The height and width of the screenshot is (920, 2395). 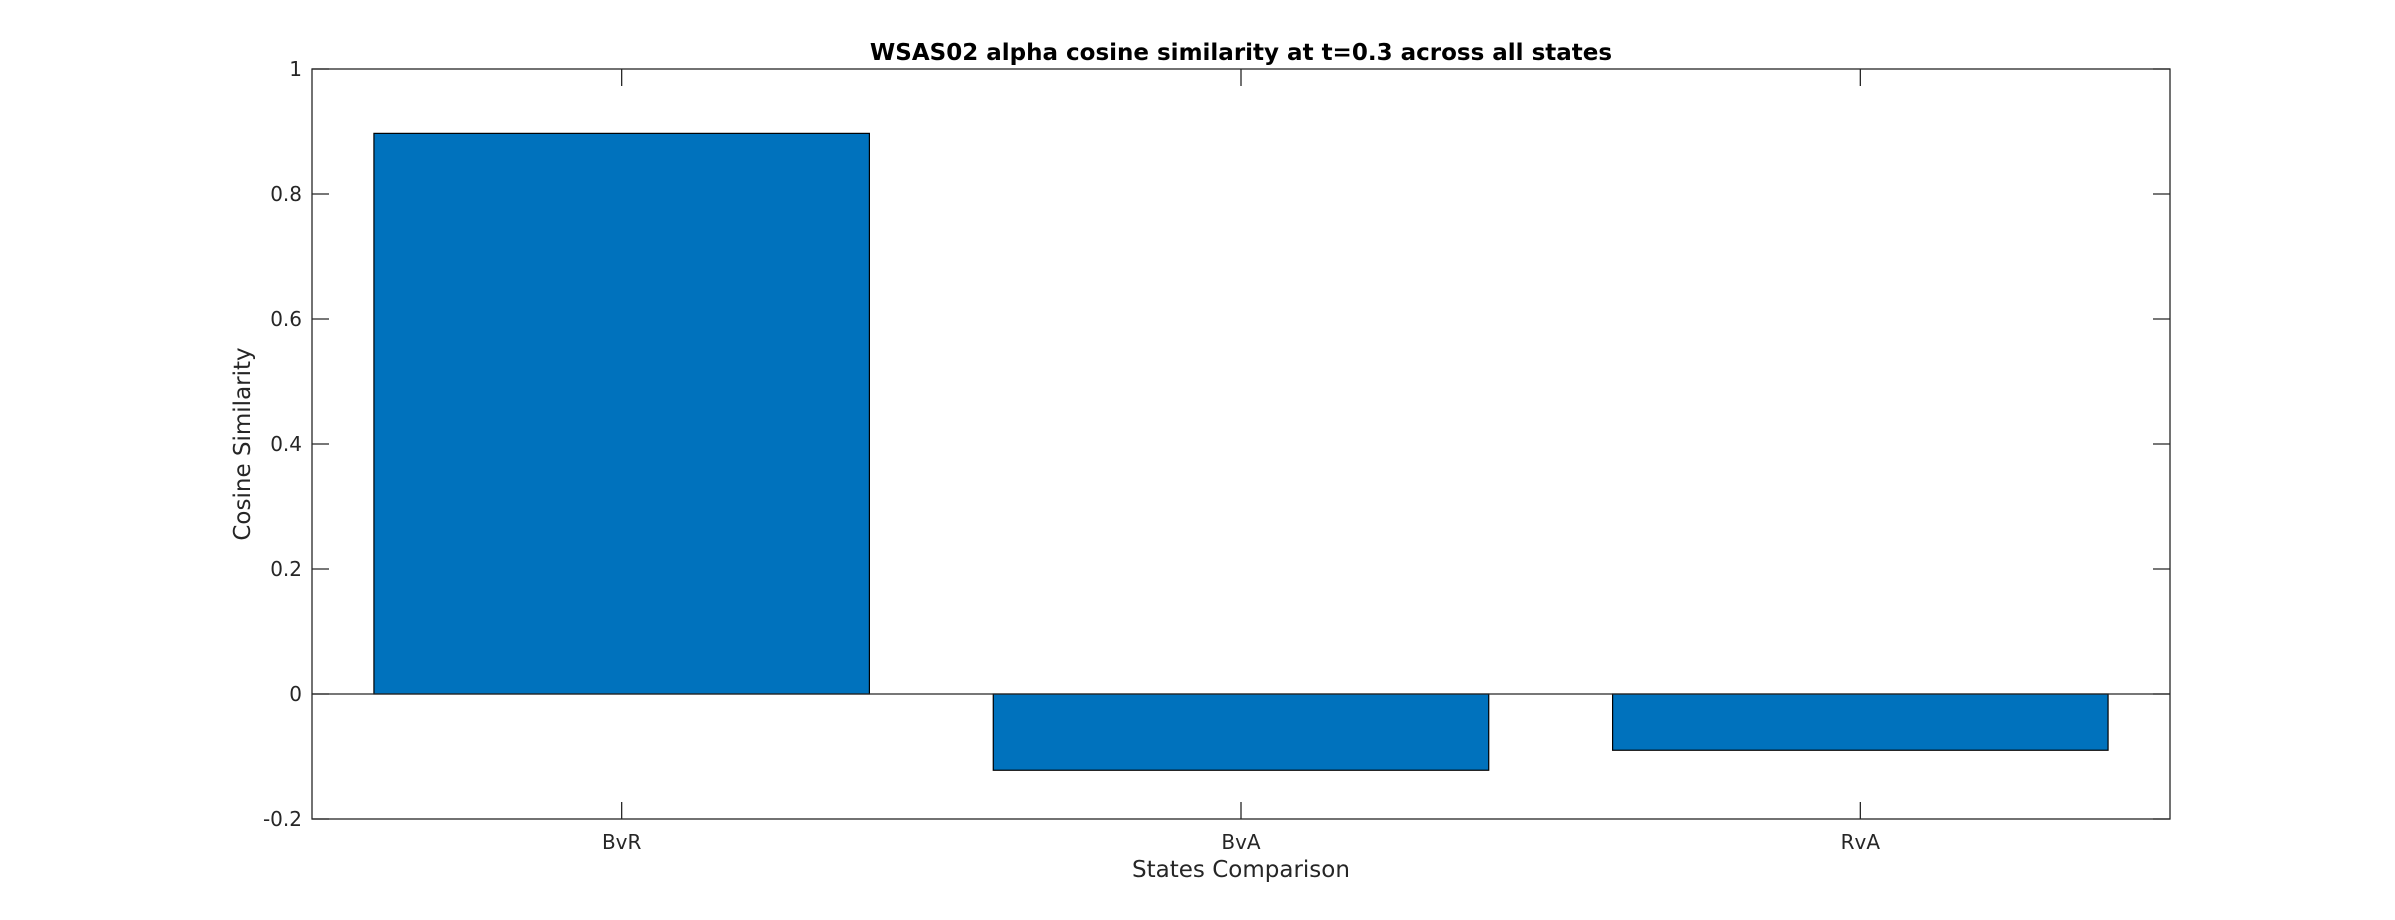 What do you see at coordinates (1861, 842) in the screenshot?
I see `x-tick-label: RvA` at bounding box center [1861, 842].